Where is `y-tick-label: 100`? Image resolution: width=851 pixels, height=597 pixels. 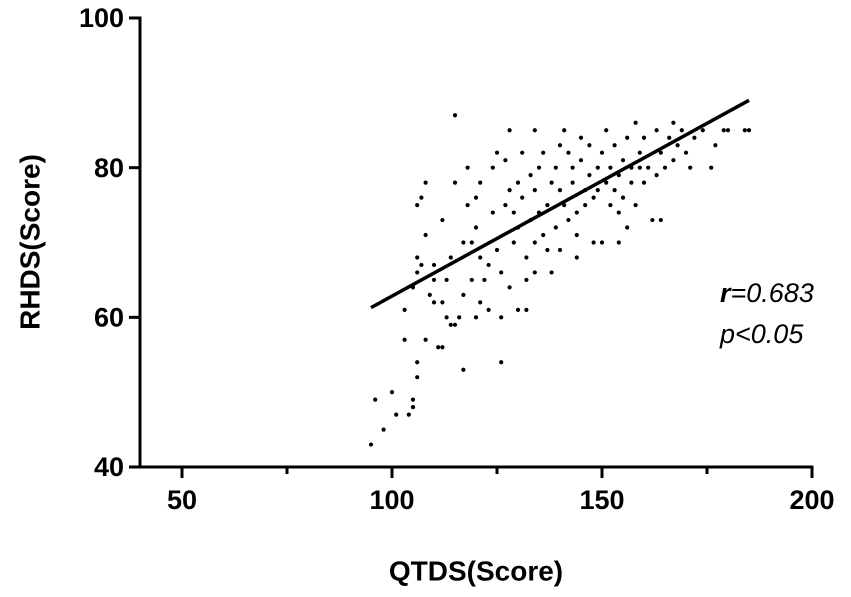 y-tick-label: 100 is located at coordinates (101, 18).